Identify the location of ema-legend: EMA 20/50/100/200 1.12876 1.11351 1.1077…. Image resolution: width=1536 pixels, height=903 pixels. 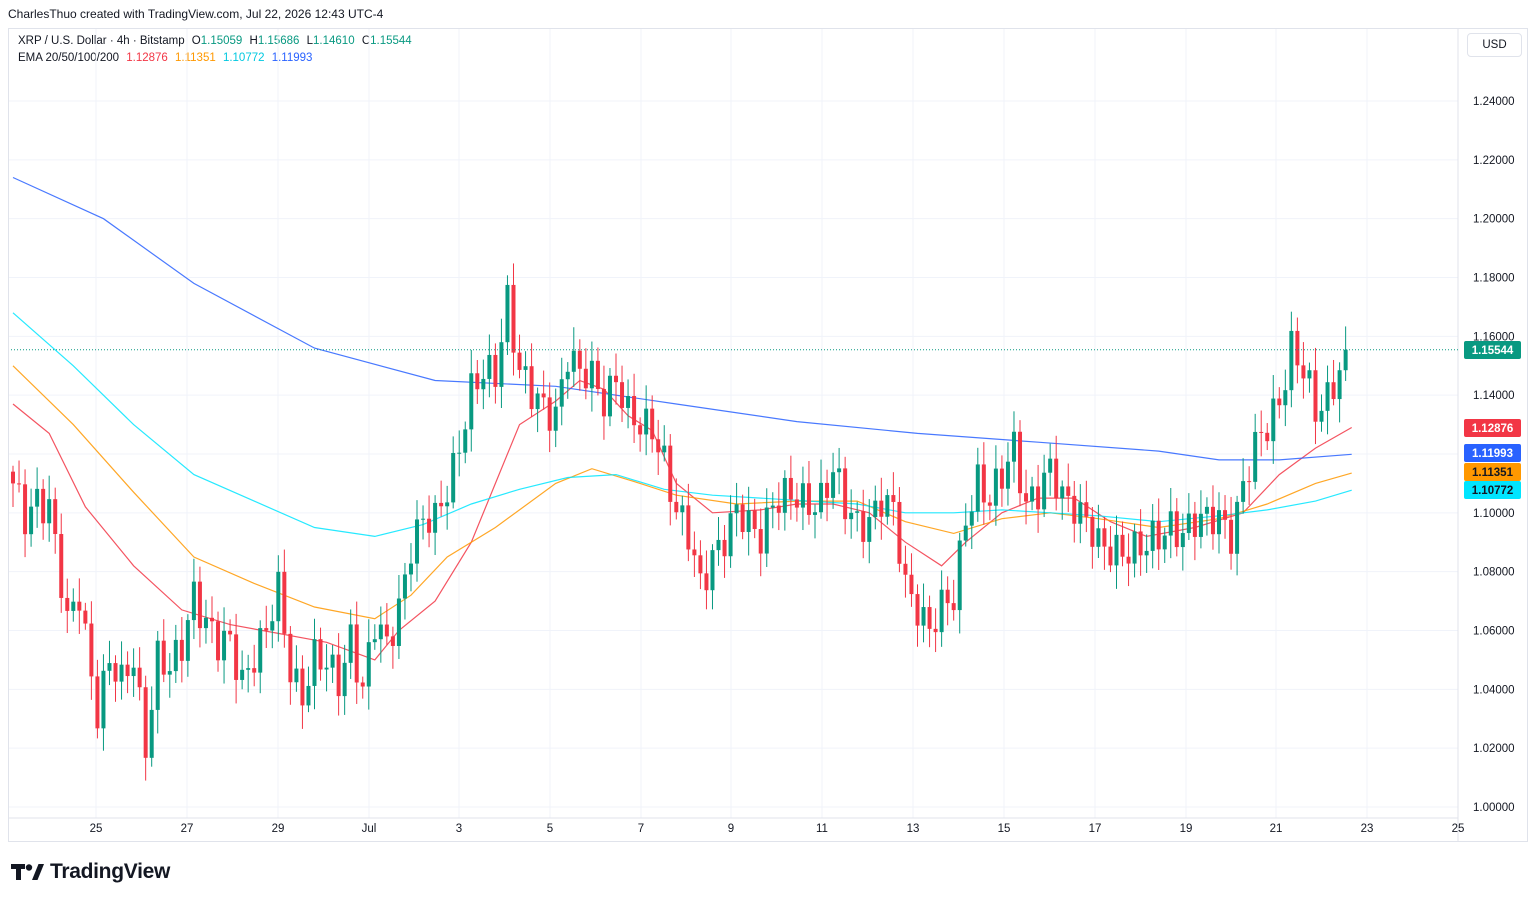
(167, 58).